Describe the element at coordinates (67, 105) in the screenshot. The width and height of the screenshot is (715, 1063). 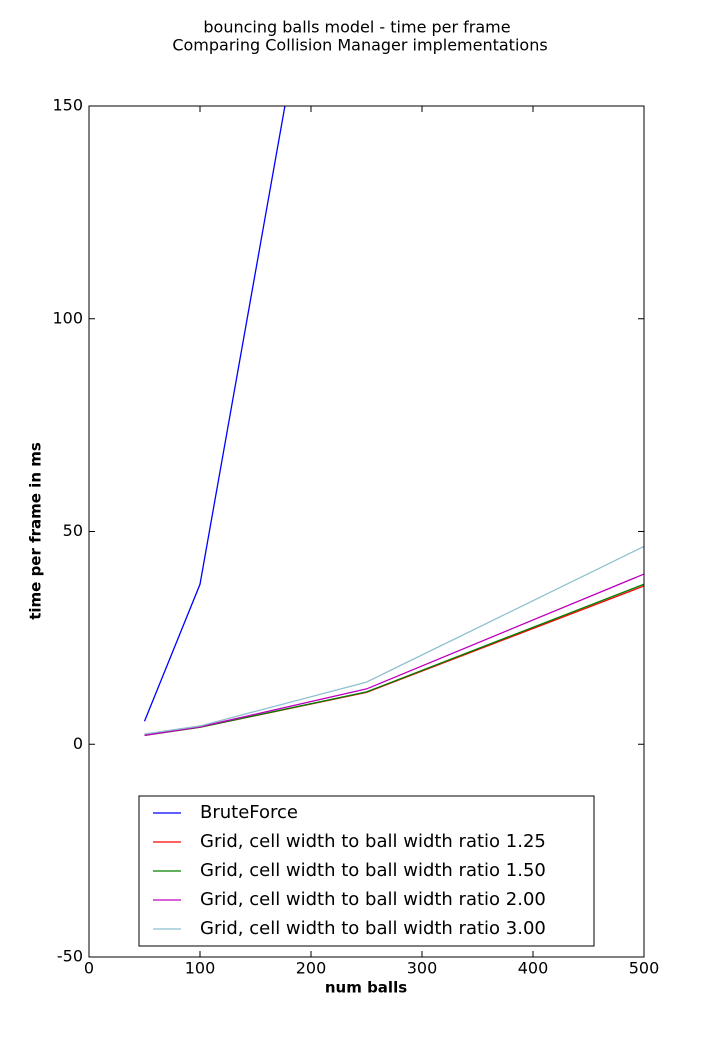
I see `y-tick-label: 150` at that location.